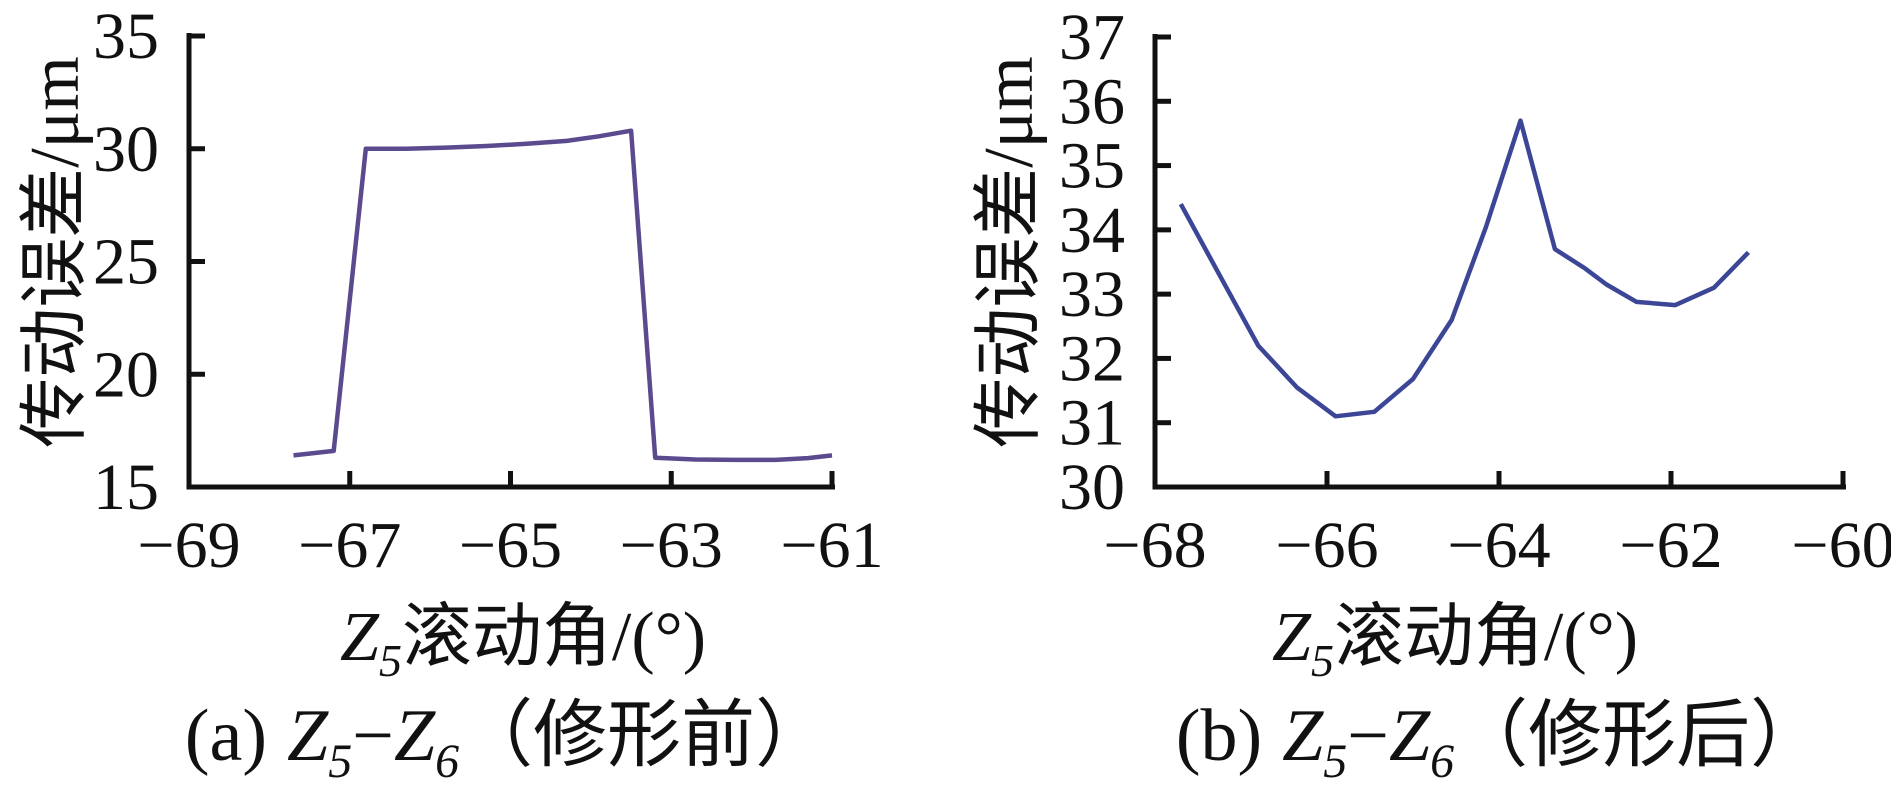  Describe the element at coordinates (1841, 545) in the screenshot. I see `x-axis-tick-label: −60` at that location.